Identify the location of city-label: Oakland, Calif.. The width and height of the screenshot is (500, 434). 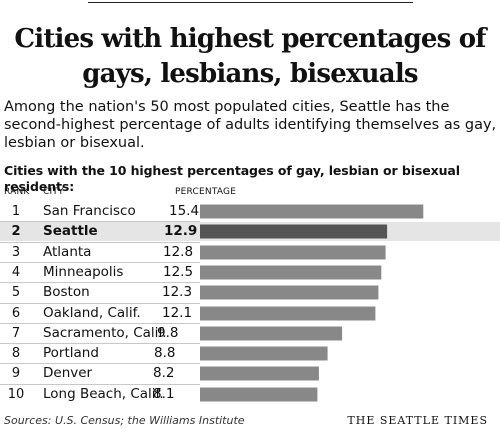
(92, 313).